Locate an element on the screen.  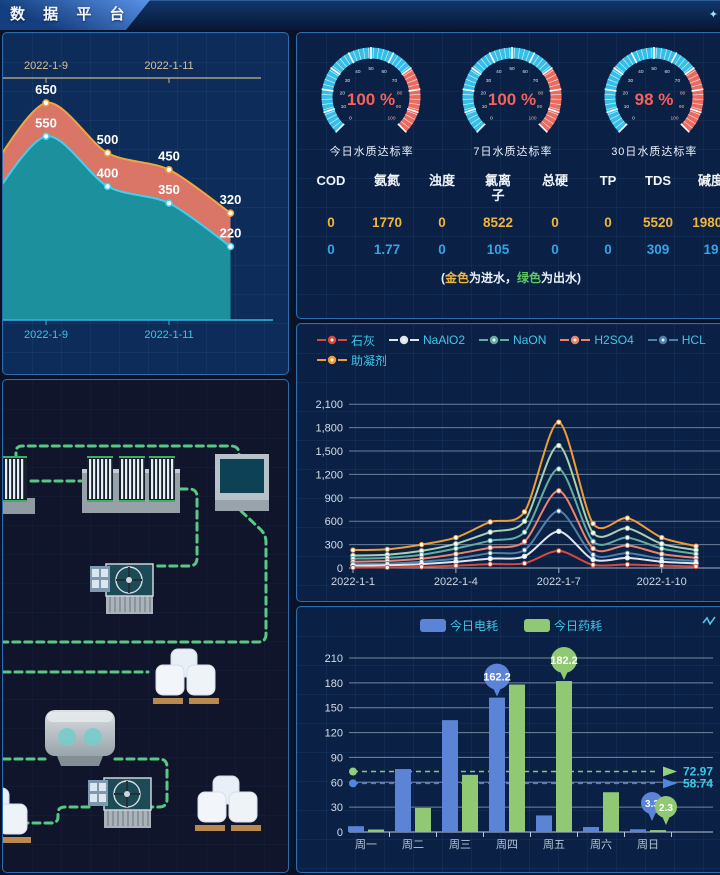
svg-text: 180 is located at coordinates (334, 684).